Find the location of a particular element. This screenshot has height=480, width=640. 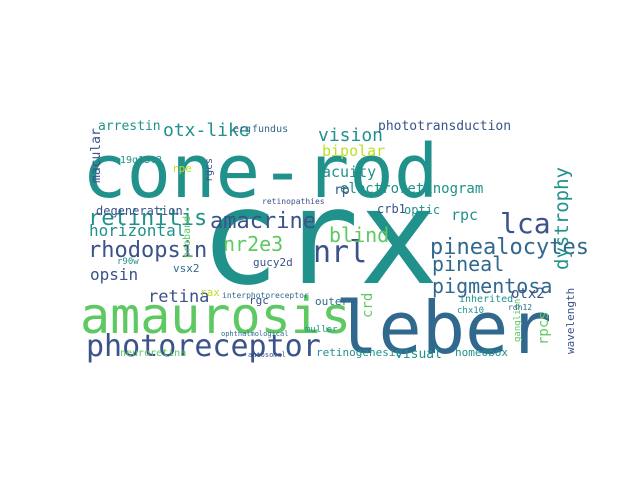

word-pinealocytes: pinealocytes is located at coordinates (509, 247).